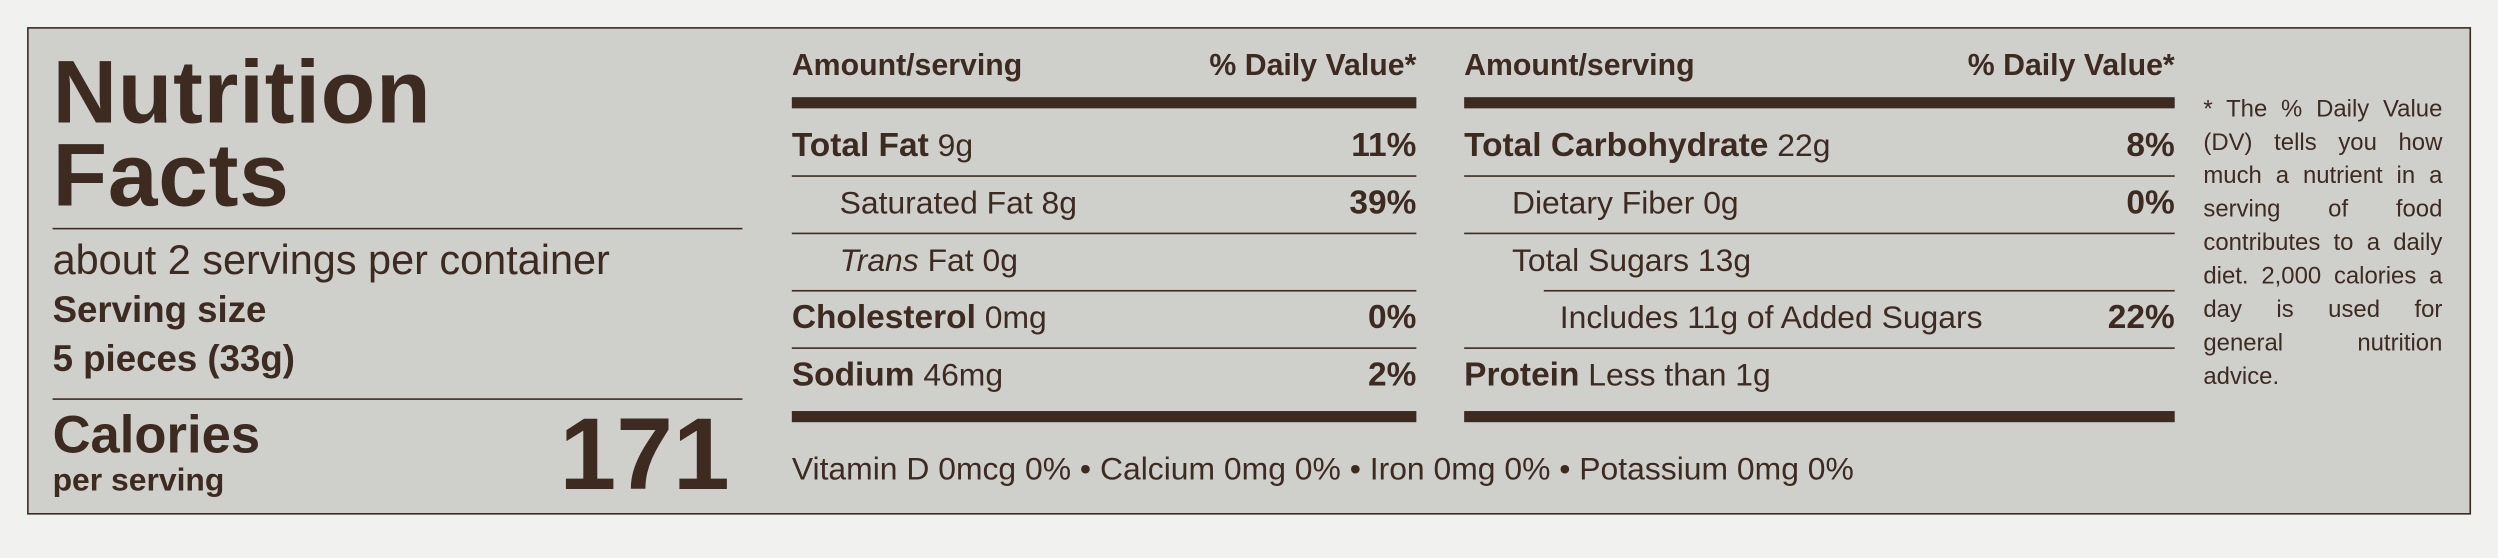 This screenshot has height=558, width=2498. Describe the element at coordinates (1015, 319) in the screenshot. I see `nutrient-amount: 0mg` at that location.